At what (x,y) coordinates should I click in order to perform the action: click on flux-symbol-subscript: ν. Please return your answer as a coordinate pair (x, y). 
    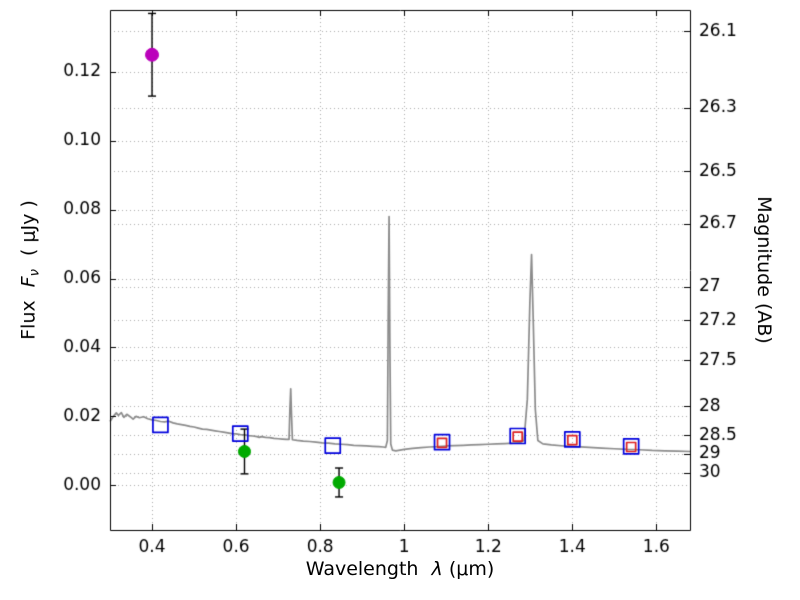
    Looking at the image, I should click on (35, 273).